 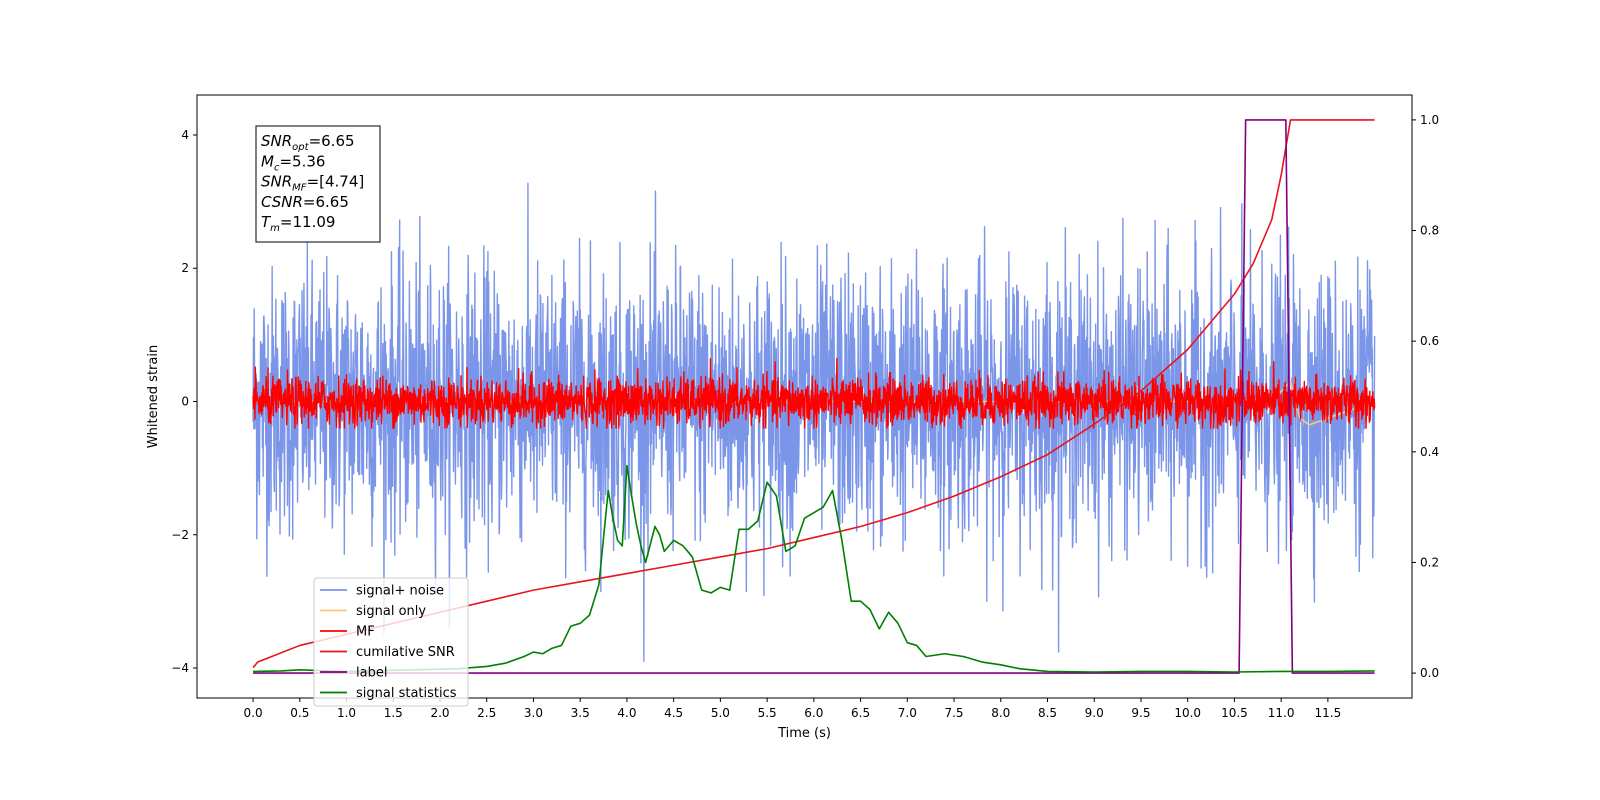 What do you see at coordinates (1000, 713) in the screenshot?
I see `x-tick-label: 8.0` at bounding box center [1000, 713].